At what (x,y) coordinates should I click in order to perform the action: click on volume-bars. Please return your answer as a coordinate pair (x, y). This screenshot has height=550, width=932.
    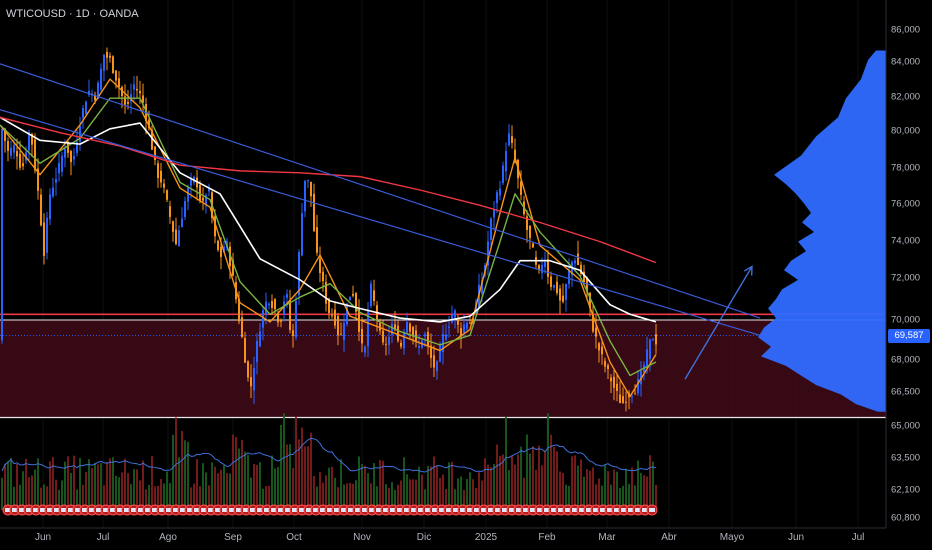
    Looking at the image, I should click on (329, 461).